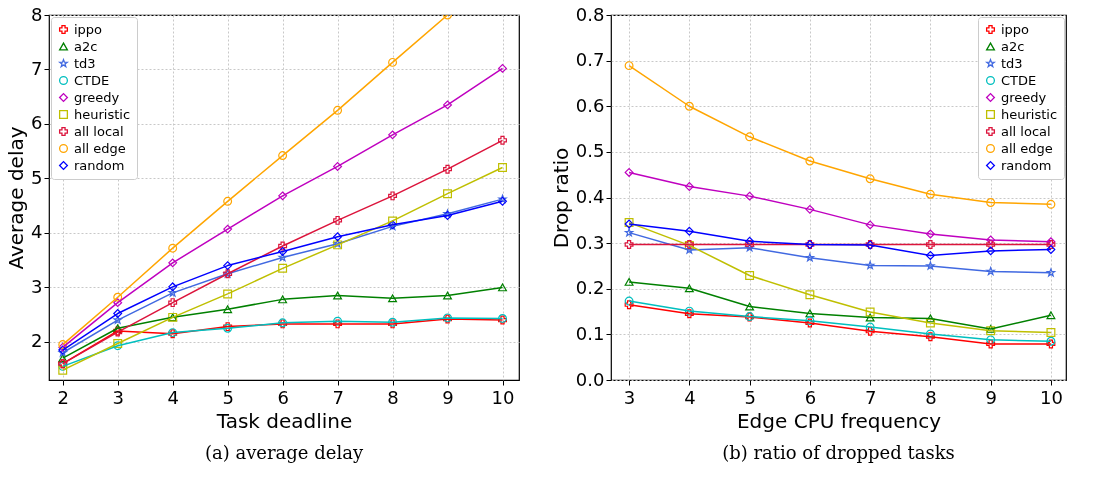 Image resolution: width=1110 pixels, height=484 pixels. What do you see at coordinates (37, 123) in the screenshot?
I see `y-tick-label: 6` at bounding box center [37, 123].